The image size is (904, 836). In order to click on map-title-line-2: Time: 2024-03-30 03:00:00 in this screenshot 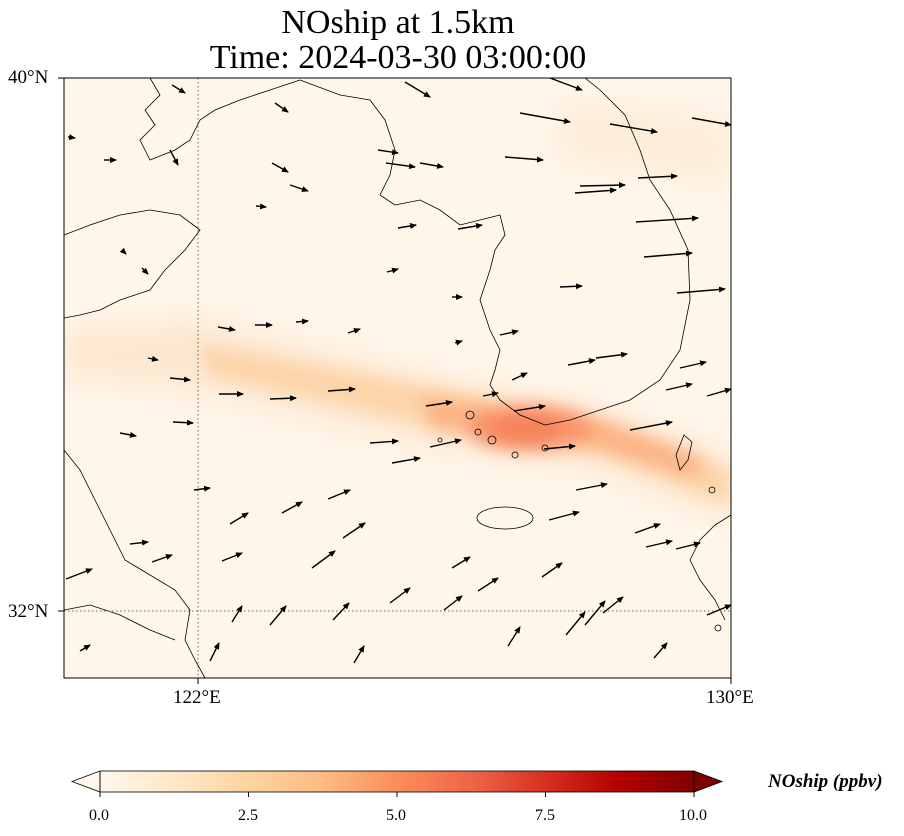, I will do `click(398, 57)`.